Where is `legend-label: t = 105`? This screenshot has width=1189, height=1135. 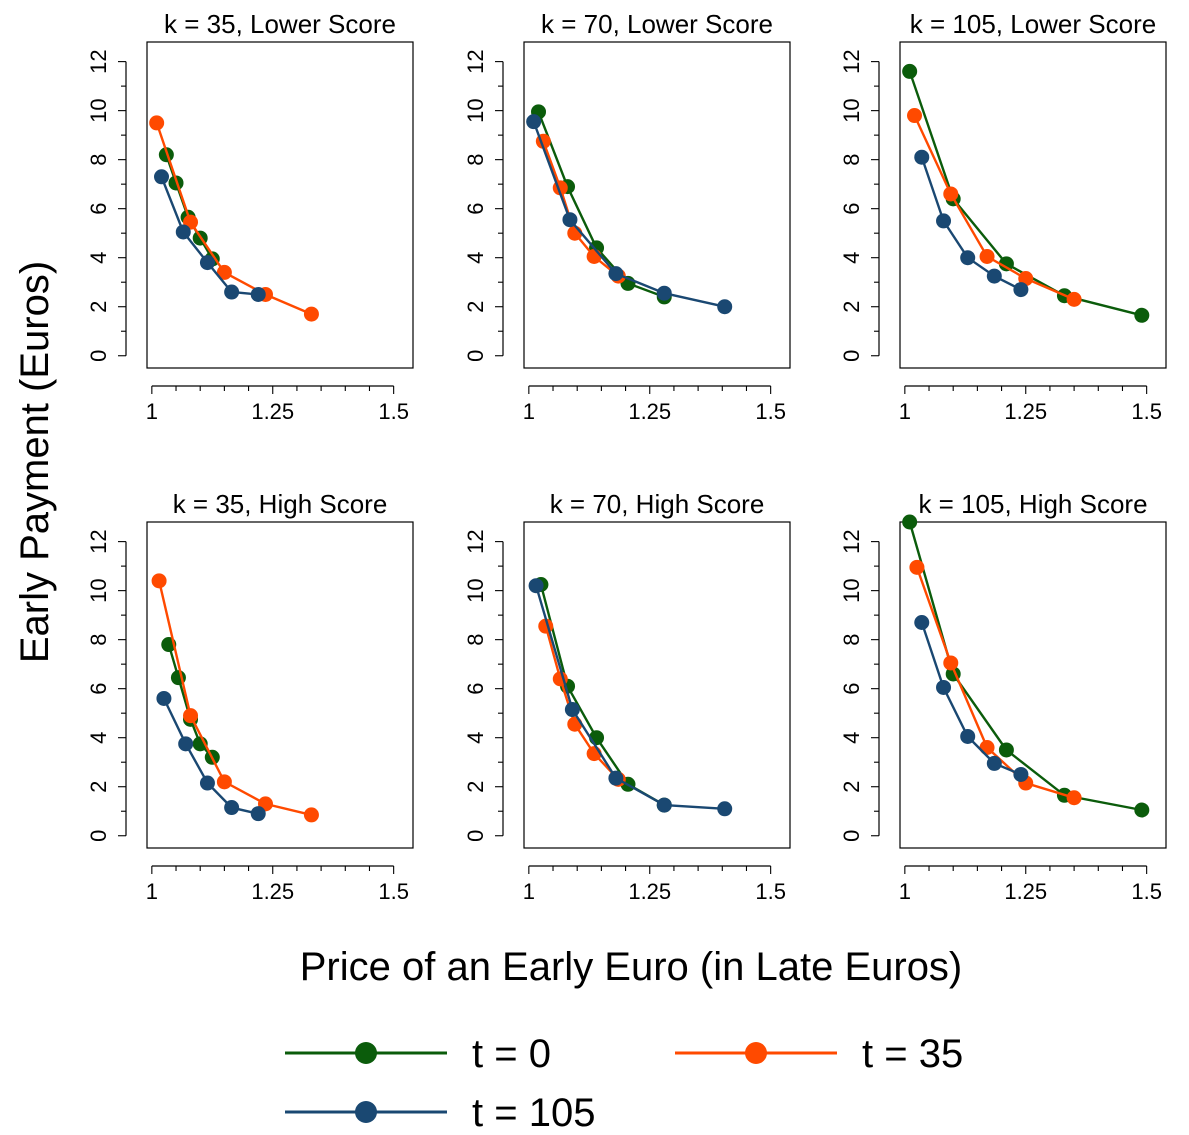
legend-label: t = 105 is located at coordinates (533, 1113).